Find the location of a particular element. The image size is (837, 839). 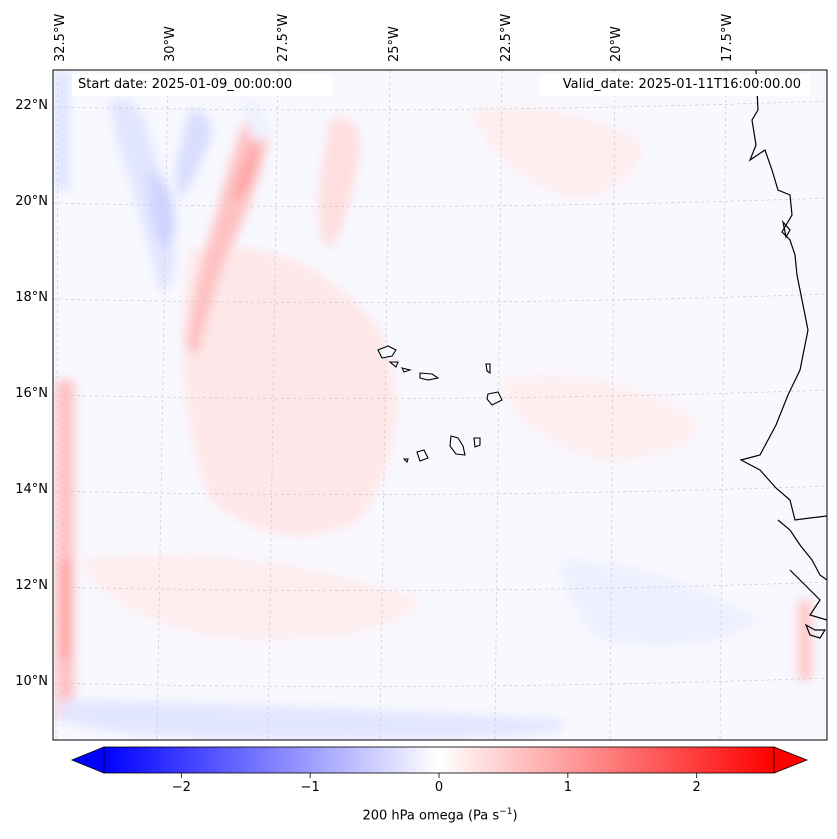

colorbar-tick-label: 0 is located at coordinates (439, 787).